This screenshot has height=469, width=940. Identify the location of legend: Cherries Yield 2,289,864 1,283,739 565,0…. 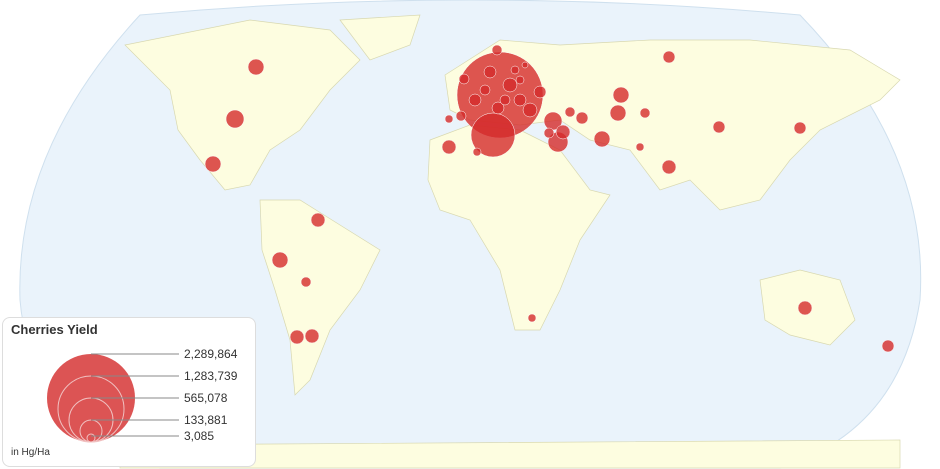
(129, 392).